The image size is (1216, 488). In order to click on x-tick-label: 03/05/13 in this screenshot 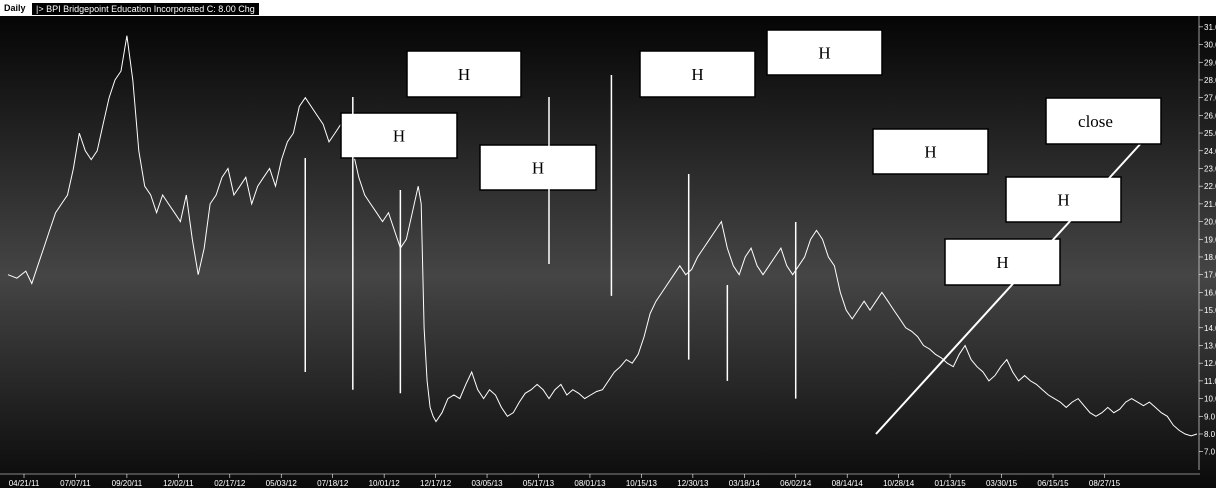, I will do `click(487, 483)`.